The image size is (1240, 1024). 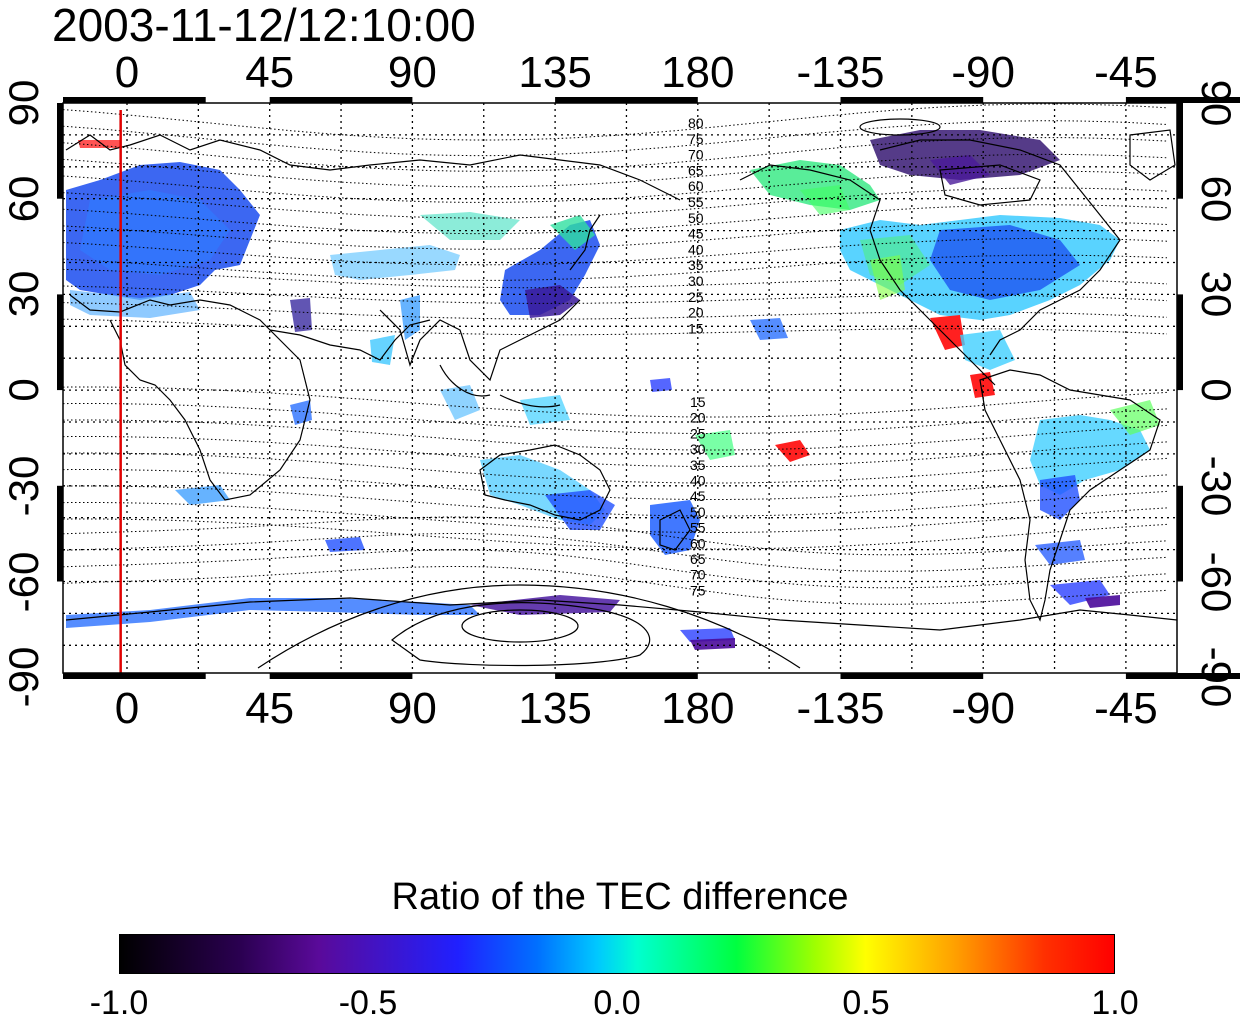 What do you see at coordinates (273, 613) in the screenshot?
I see `patch-antarctic` at bounding box center [273, 613].